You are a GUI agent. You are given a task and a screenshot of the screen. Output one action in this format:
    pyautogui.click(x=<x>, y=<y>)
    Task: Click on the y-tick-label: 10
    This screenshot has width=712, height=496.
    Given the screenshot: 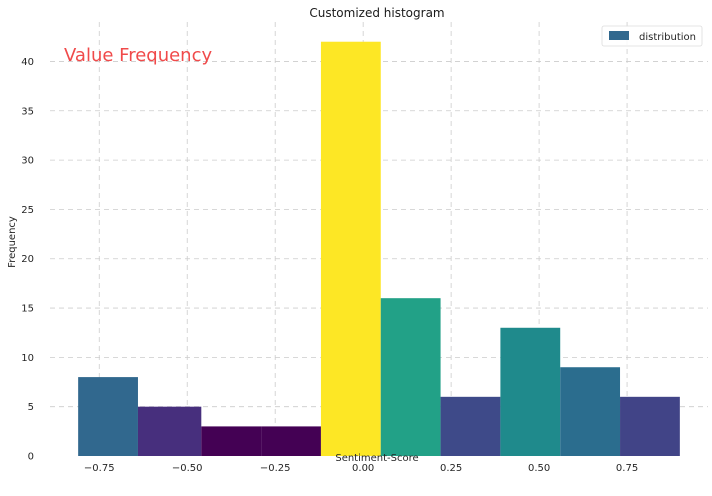 What is the action you would take?
    pyautogui.click(x=27, y=358)
    